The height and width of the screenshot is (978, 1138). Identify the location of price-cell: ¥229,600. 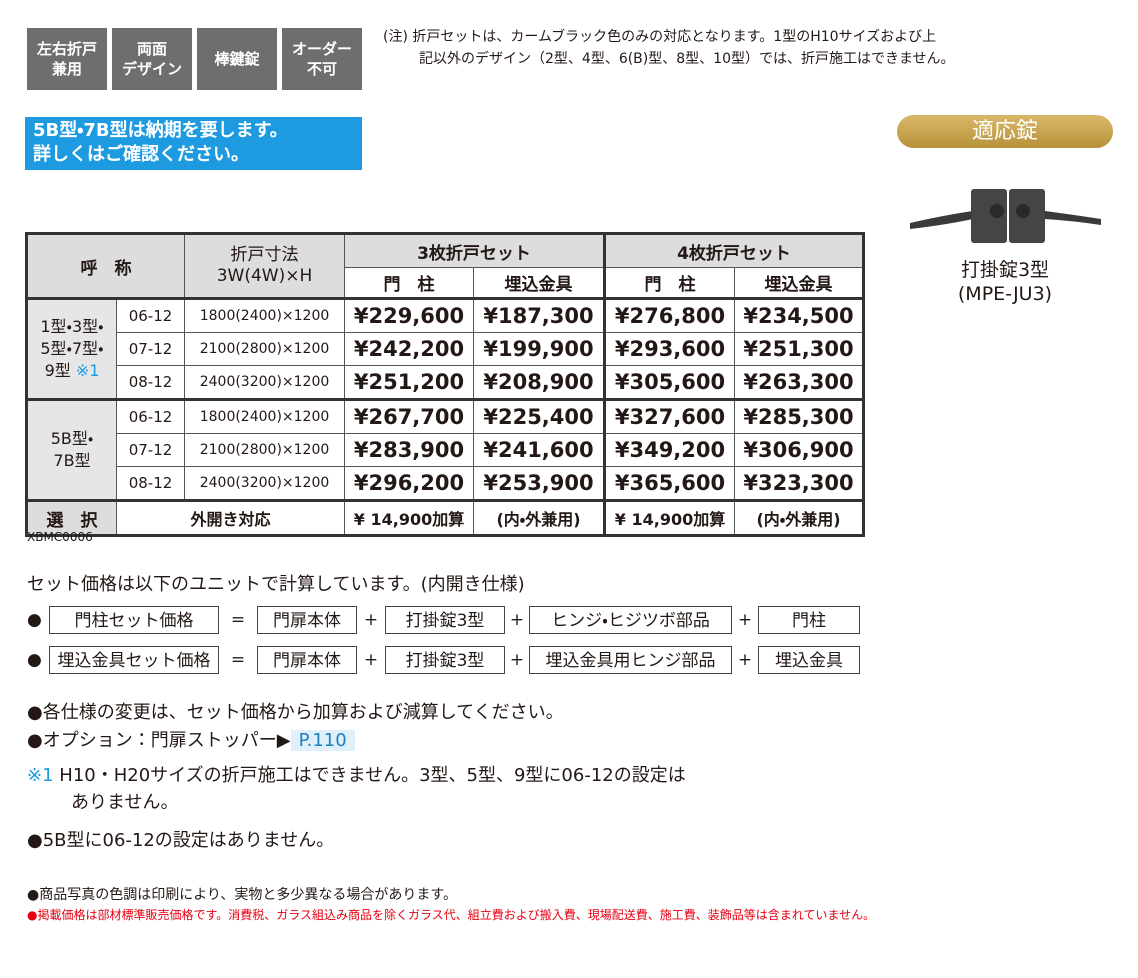
(409, 315).